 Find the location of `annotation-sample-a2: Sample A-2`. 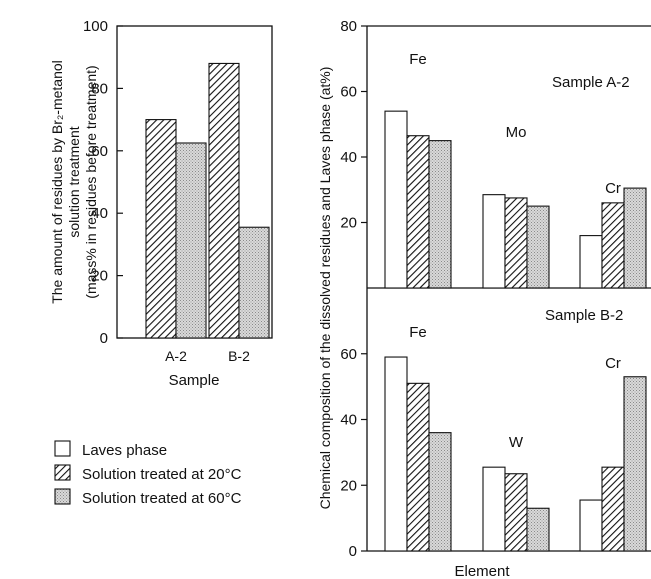

annotation-sample-a2: Sample A-2 is located at coordinates (591, 82).